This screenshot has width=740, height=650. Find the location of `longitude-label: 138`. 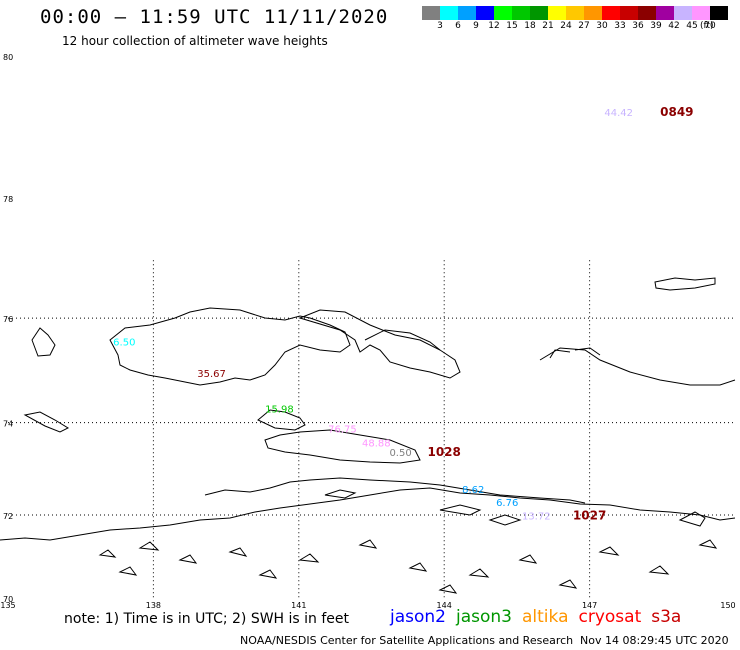

longitude-label: 138 is located at coordinates (153, 605).